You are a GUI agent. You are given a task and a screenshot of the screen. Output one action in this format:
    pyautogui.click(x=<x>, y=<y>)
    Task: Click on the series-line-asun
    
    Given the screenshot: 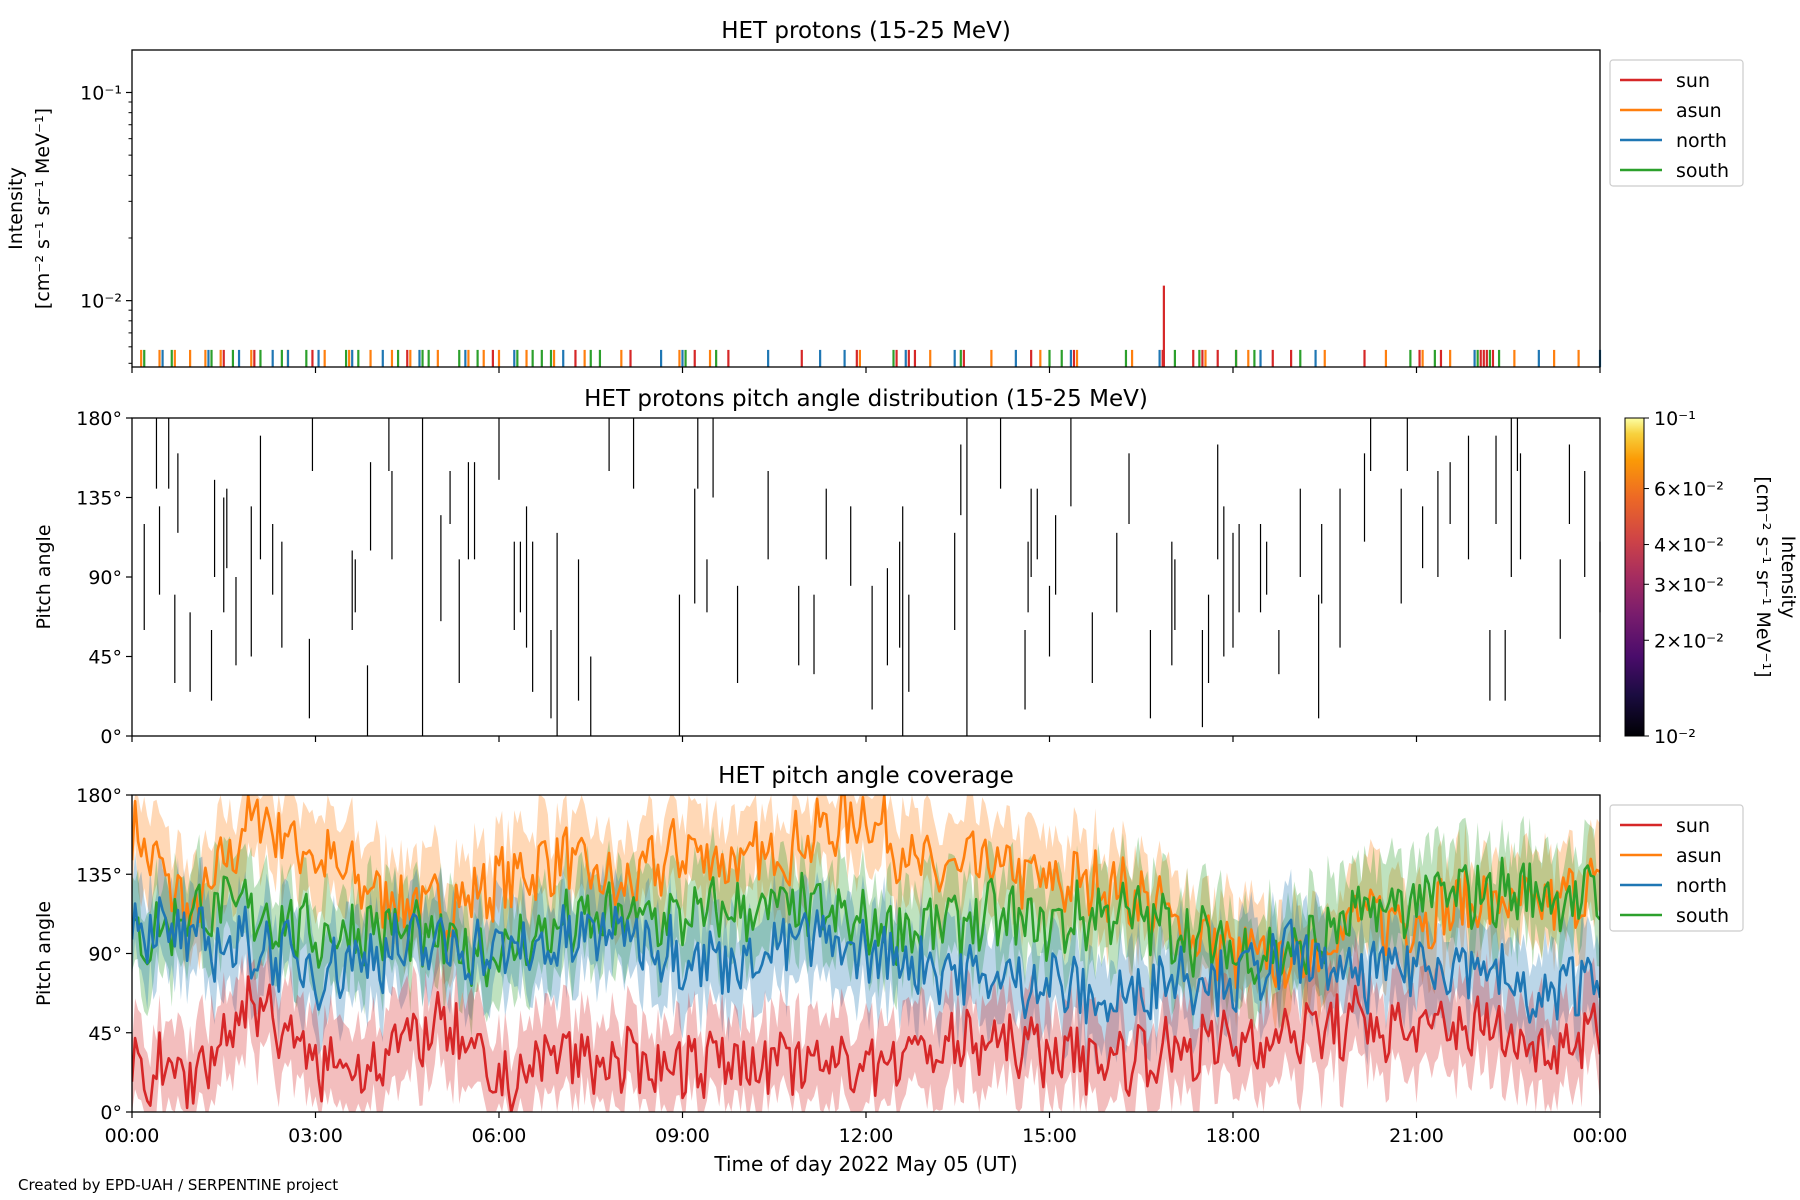 What is the action you would take?
    pyautogui.click(x=866, y=892)
    